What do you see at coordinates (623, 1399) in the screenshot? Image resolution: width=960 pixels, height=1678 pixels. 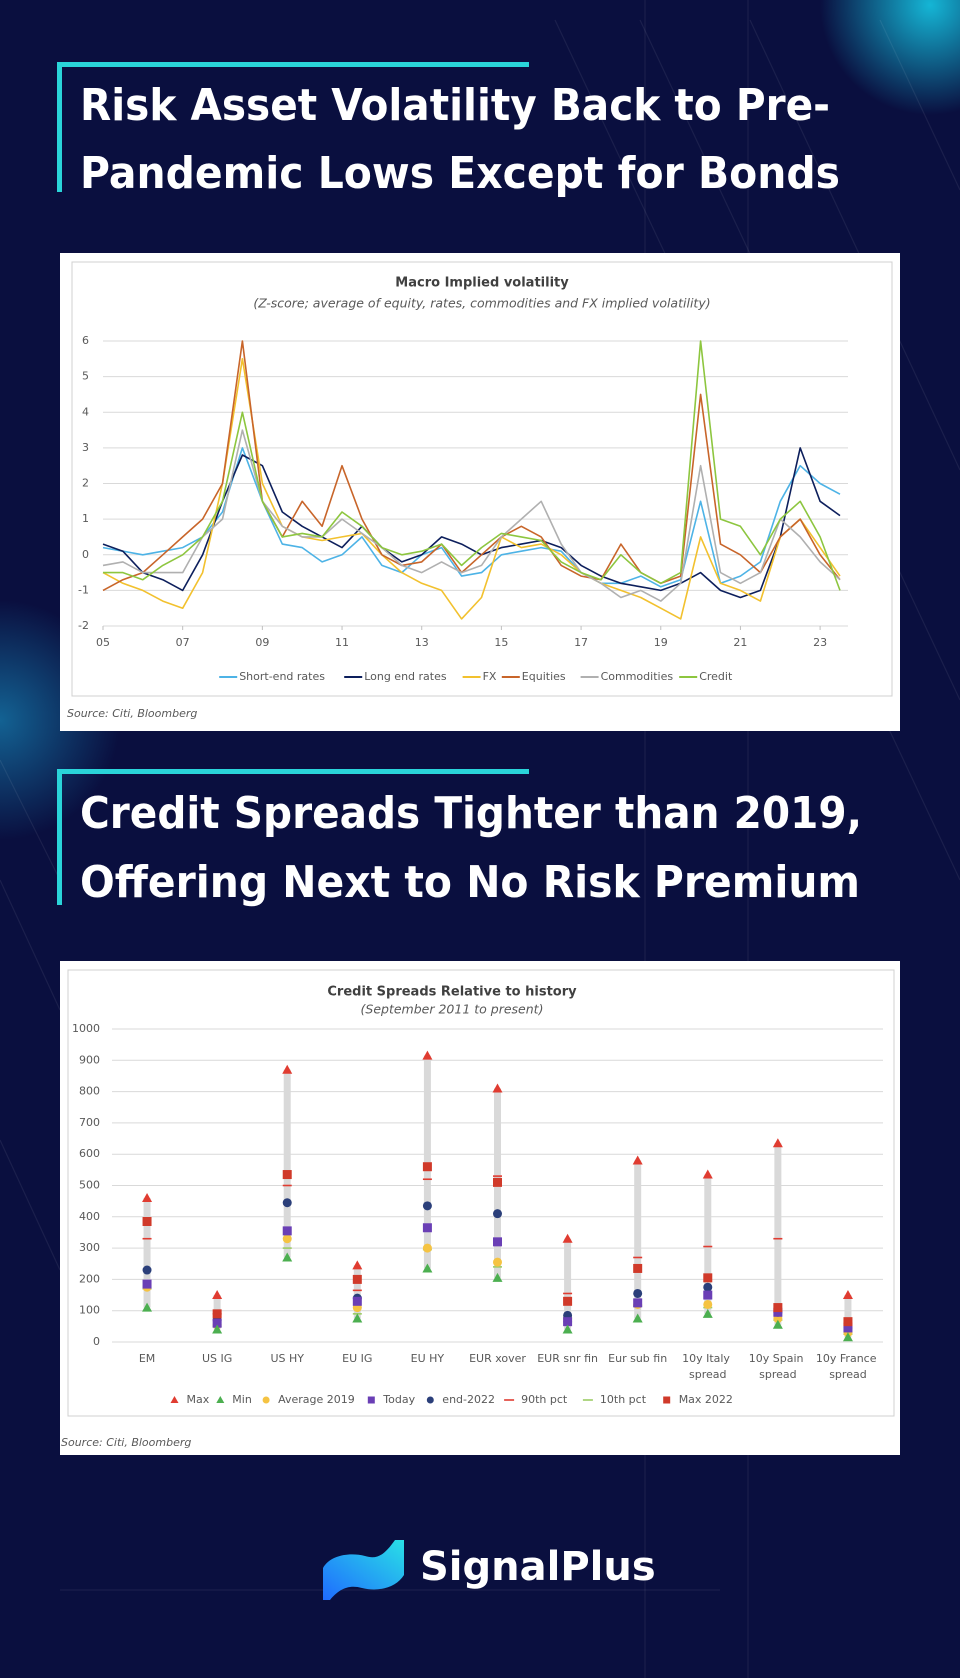 I see `legend-label: 10th pct` at bounding box center [623, 1399].